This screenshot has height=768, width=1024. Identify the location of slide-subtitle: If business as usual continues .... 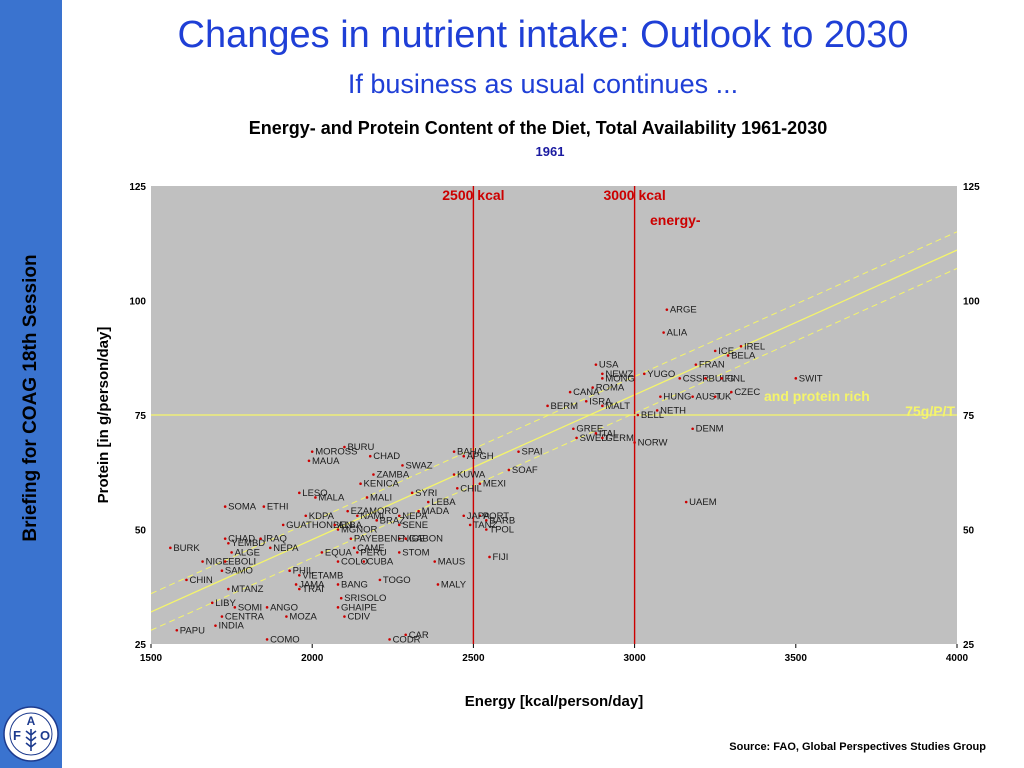
(543, 84).